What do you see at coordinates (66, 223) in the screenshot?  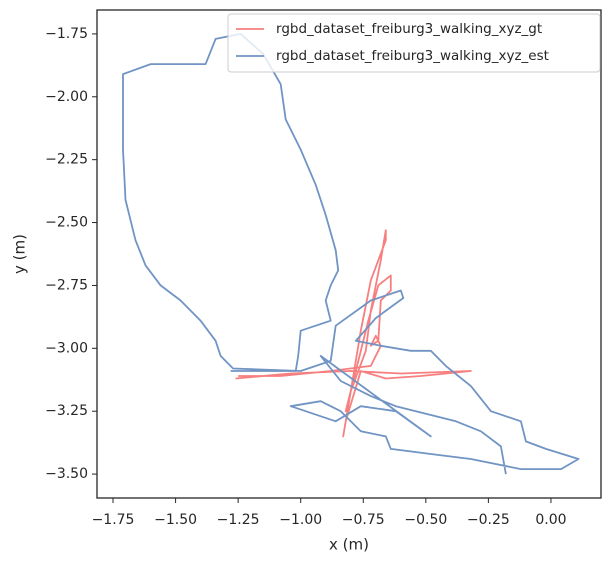 I see `y-tick-label: −2.50` at bounding box center [66, 223].